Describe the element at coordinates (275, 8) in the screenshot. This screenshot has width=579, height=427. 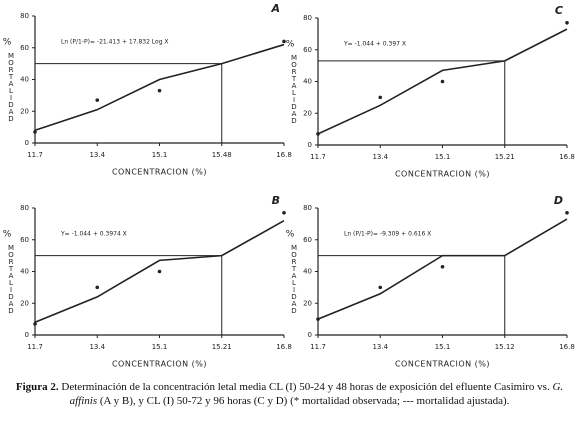
I see `panel-label: A` at that location.